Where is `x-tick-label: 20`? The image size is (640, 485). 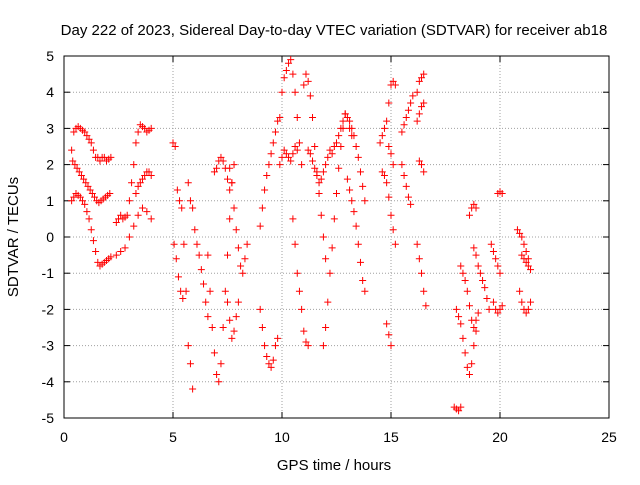 x-tick-label: 20 is located at coordinates (500, 437).